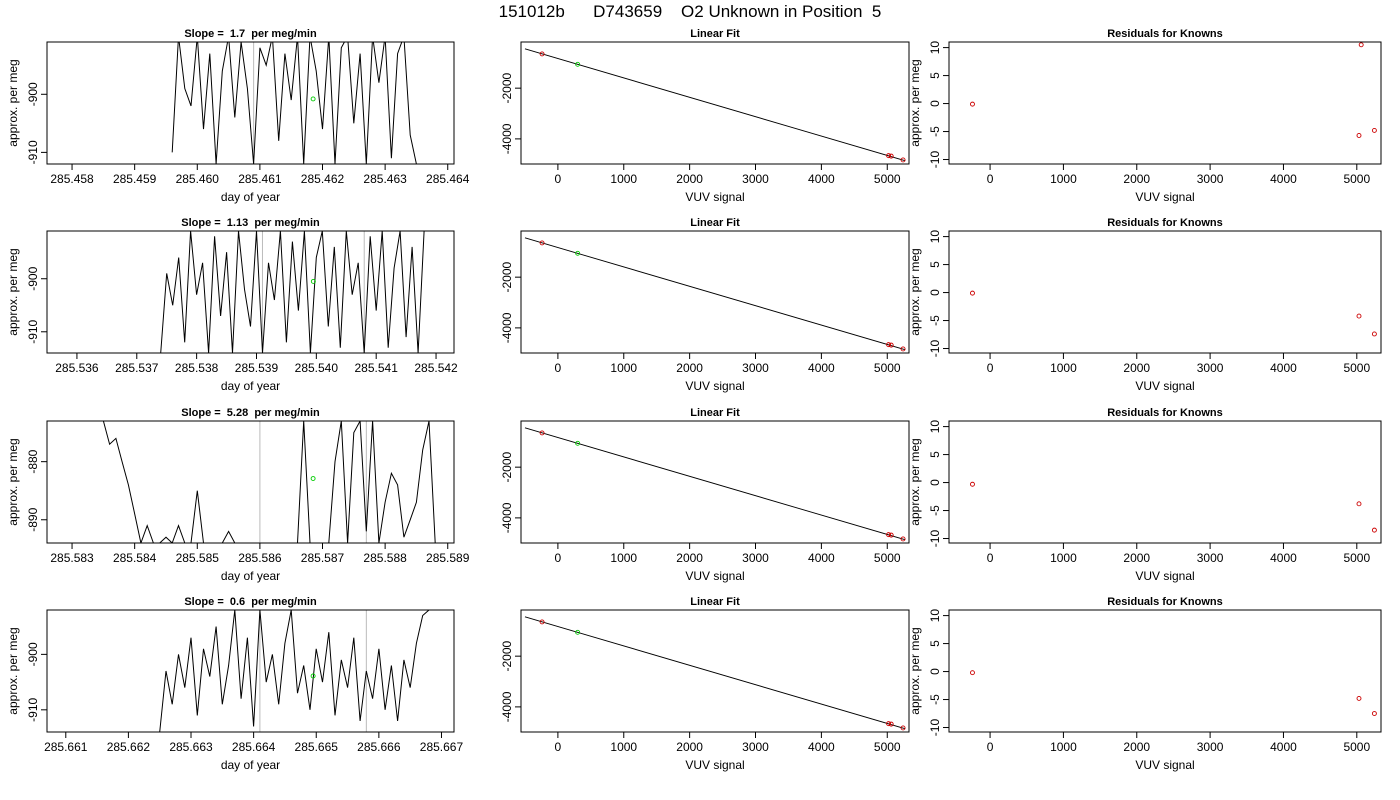  What do you see at coordinates (33, 519) in the screenshot?
I see `y-tick-label: -890` at bounding box center [33, 519].